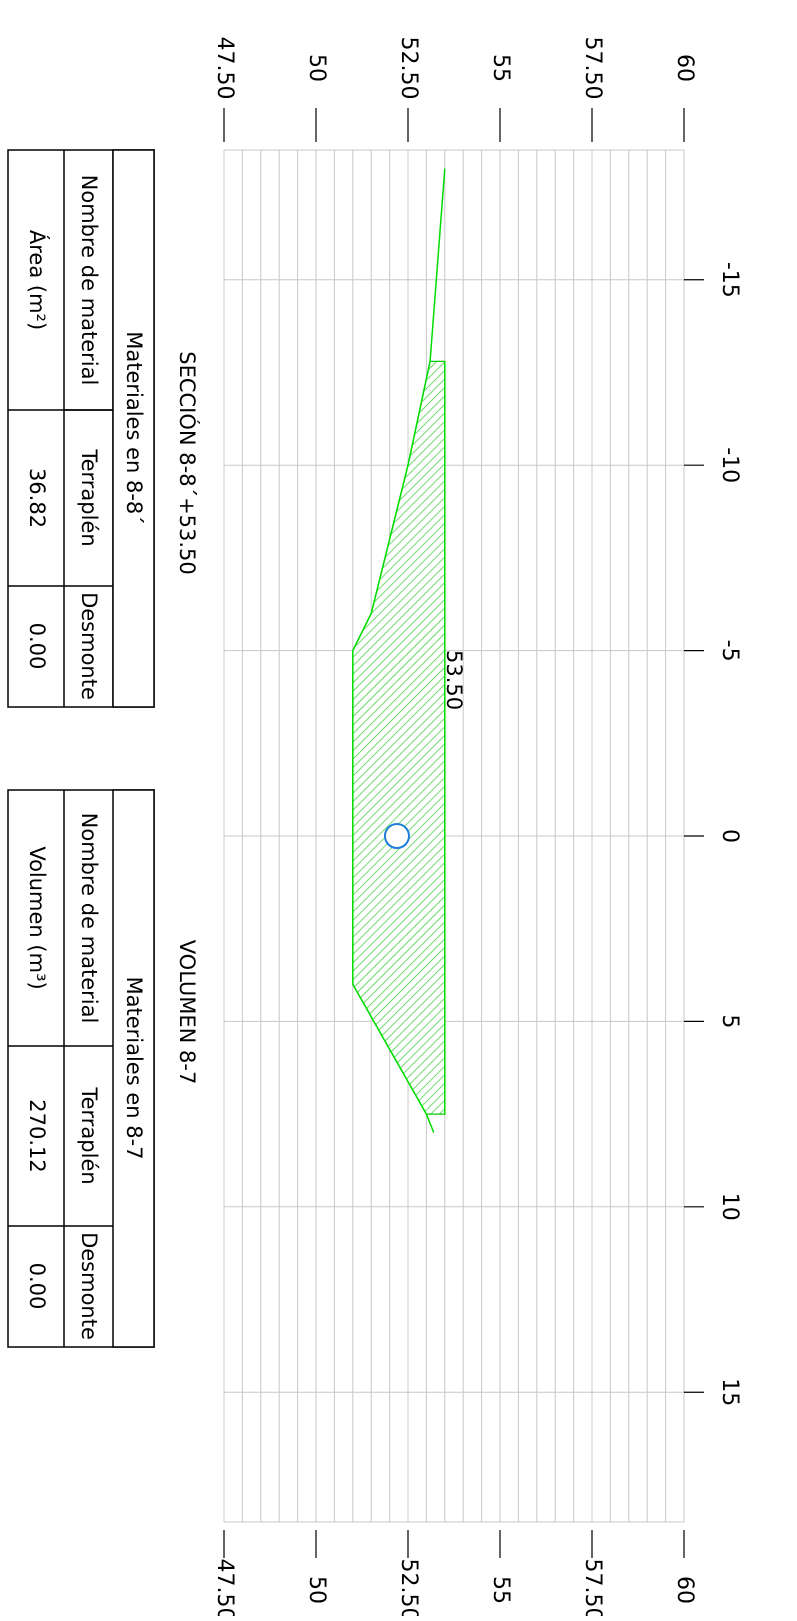  I want to click on terraplen-fill-area, so click(399, 737).